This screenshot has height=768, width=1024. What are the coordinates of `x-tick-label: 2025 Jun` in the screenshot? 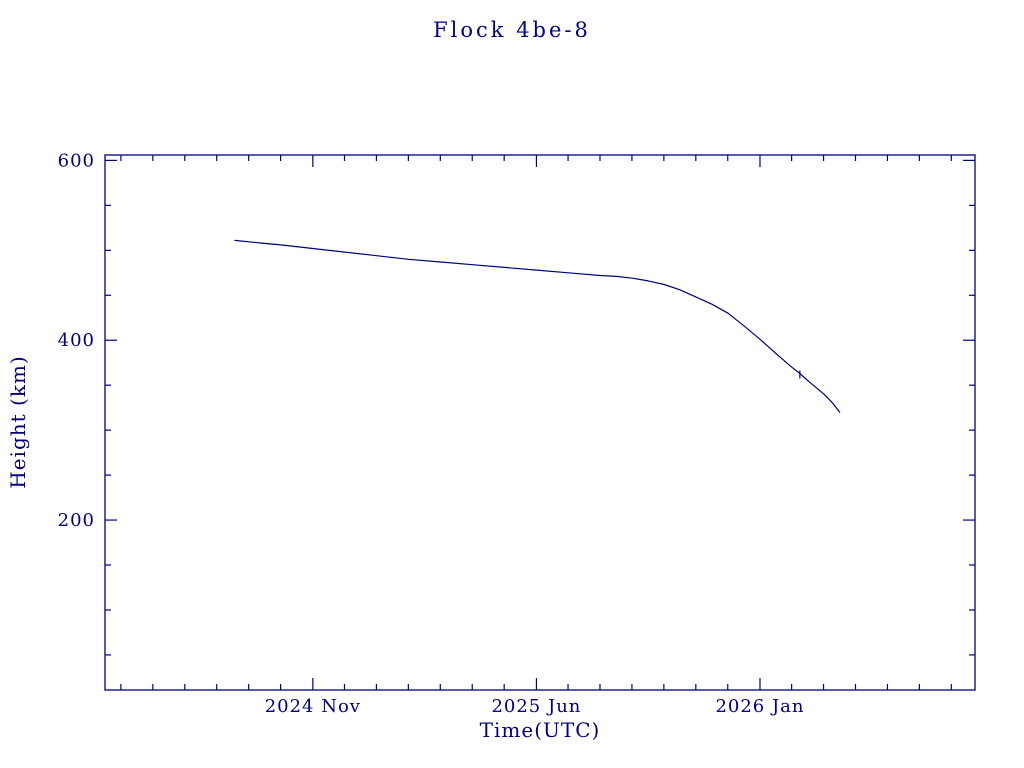 It's located at (536, 706).